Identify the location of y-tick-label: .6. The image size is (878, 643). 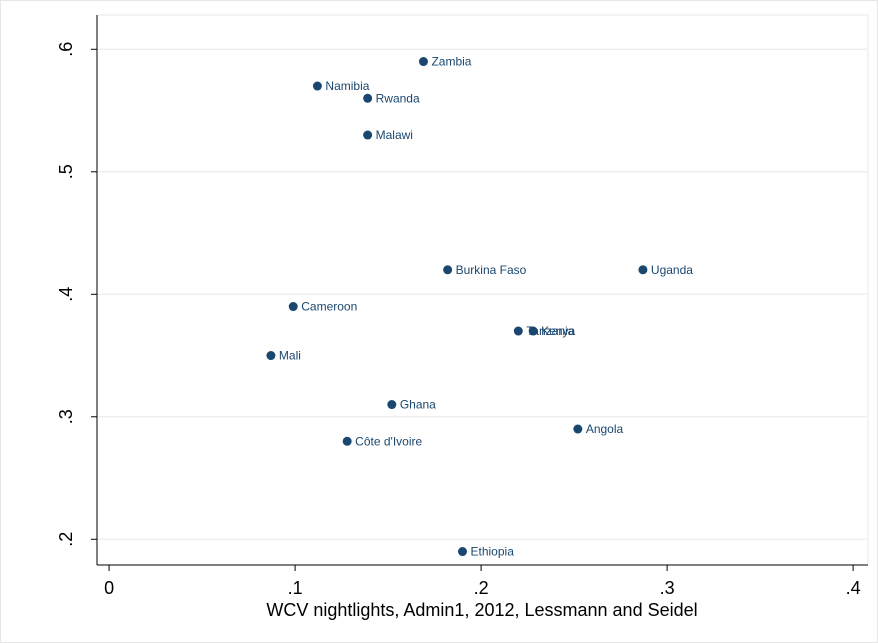
(66, 49).